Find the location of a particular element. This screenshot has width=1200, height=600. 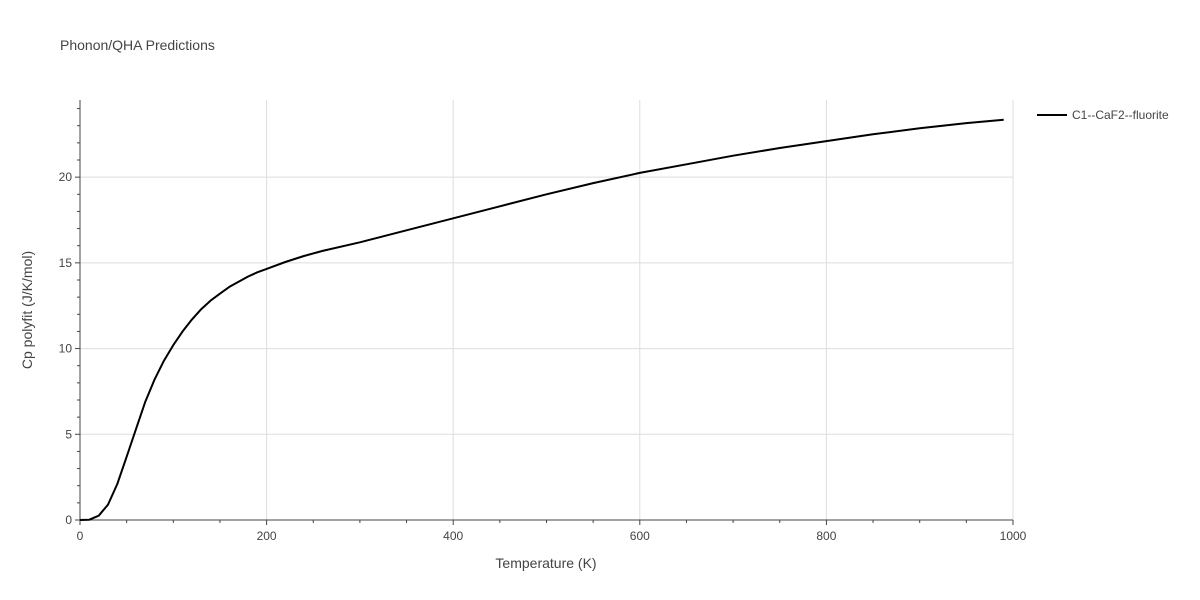

y-tick-label: 20 is located at coordinates (66, 177).